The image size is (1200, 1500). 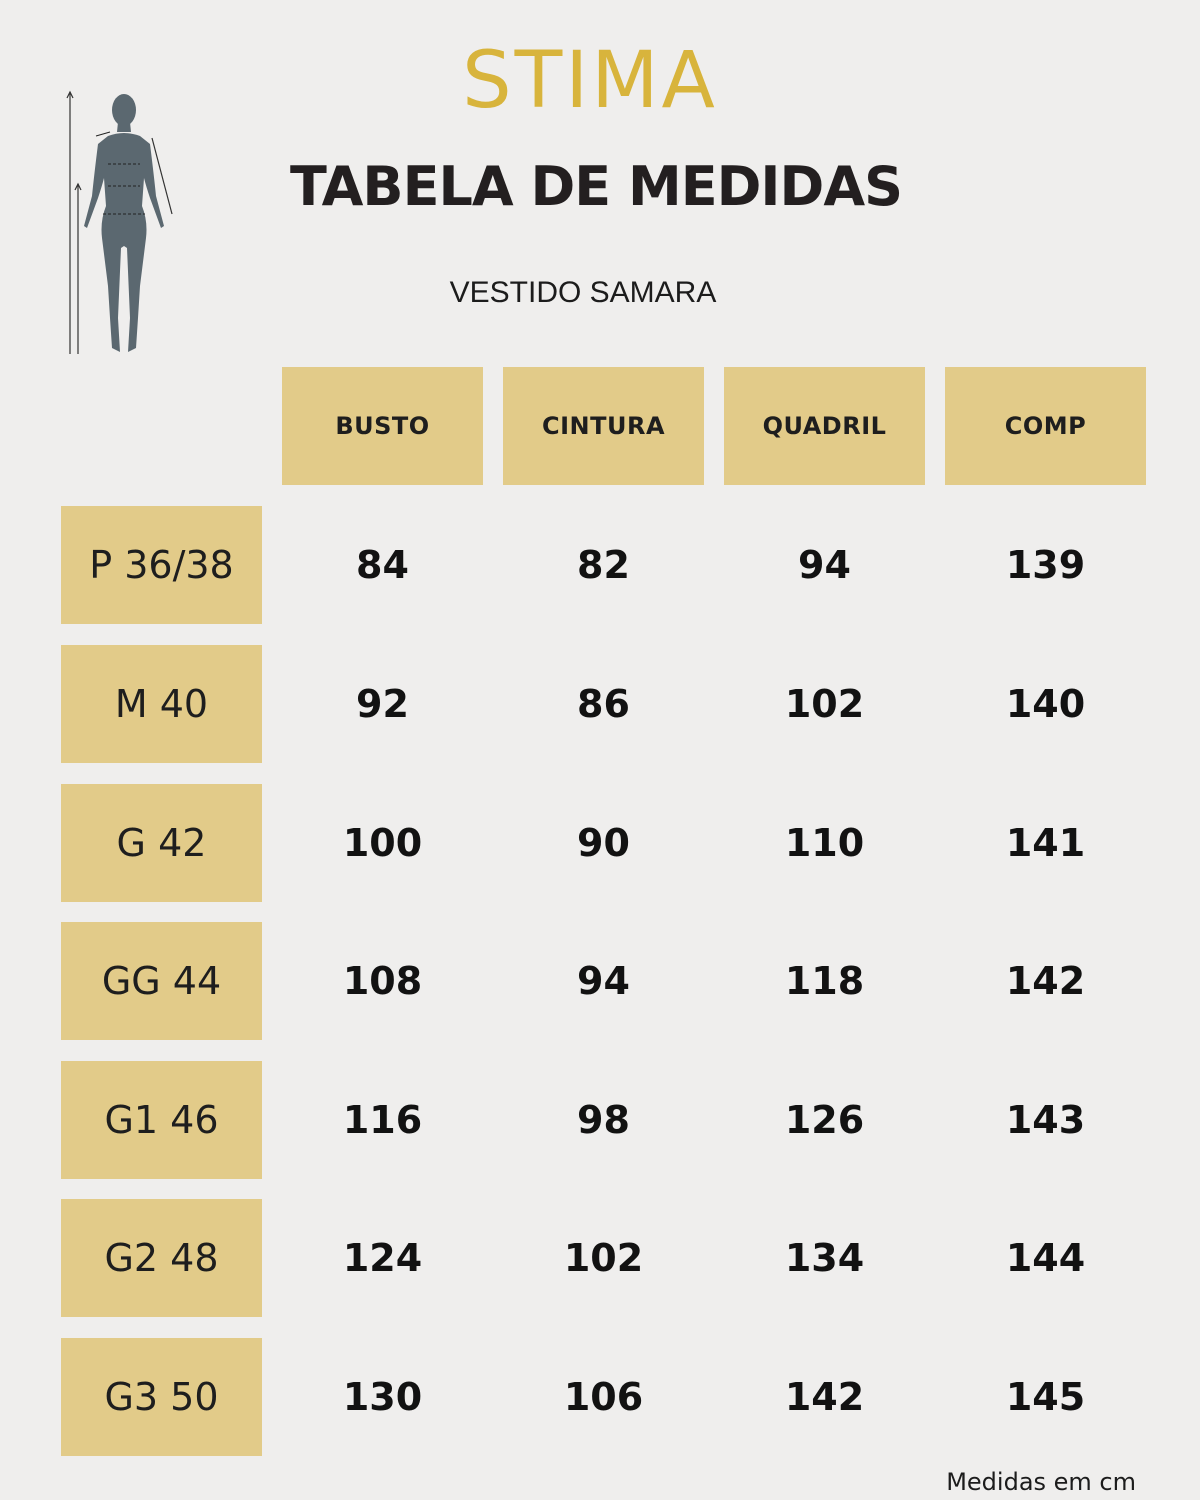 What do you see at coordinates (161, 1120) in the screenshot?
I see `size-label: G1 46` at bounding box center [161, 1120].